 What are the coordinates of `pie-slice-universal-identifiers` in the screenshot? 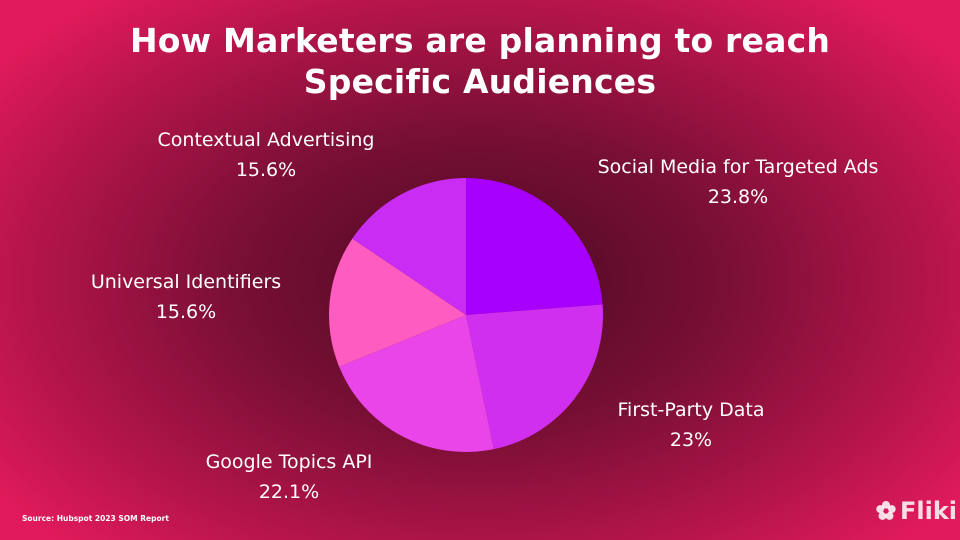 It's located at (397, 302).